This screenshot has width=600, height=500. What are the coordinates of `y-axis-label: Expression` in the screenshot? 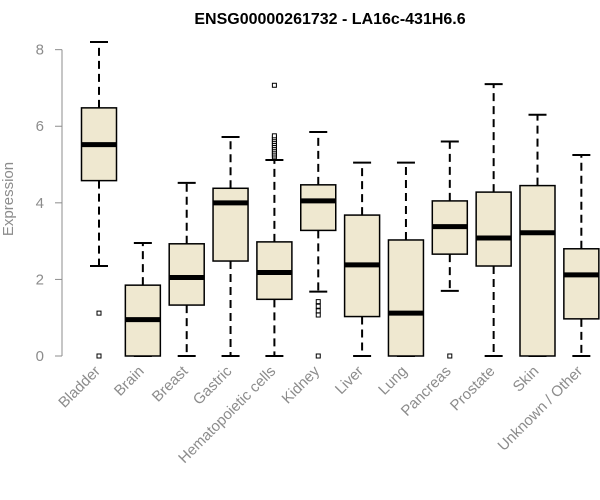 It's located at (8, 199).